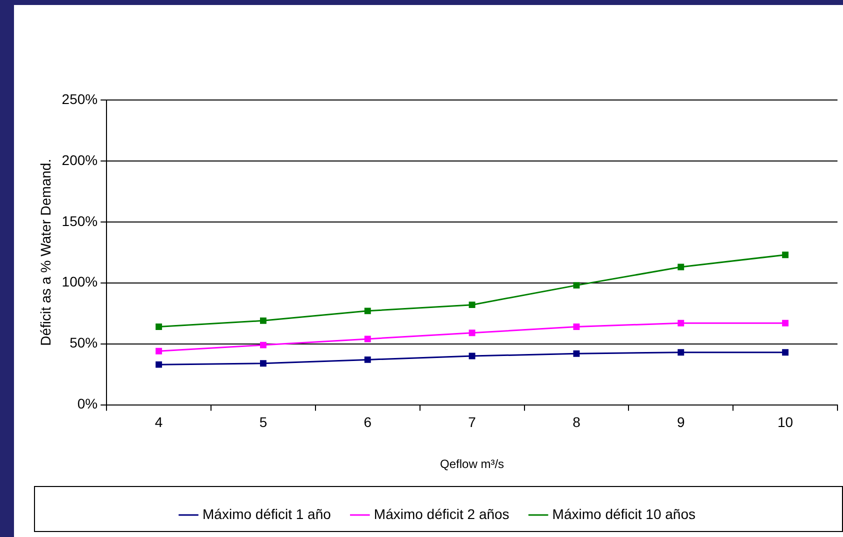 The height and width of the screenshot is (537, 843). I want to click on legend-label: Máximo déficit 1 año, so click(267, 514).